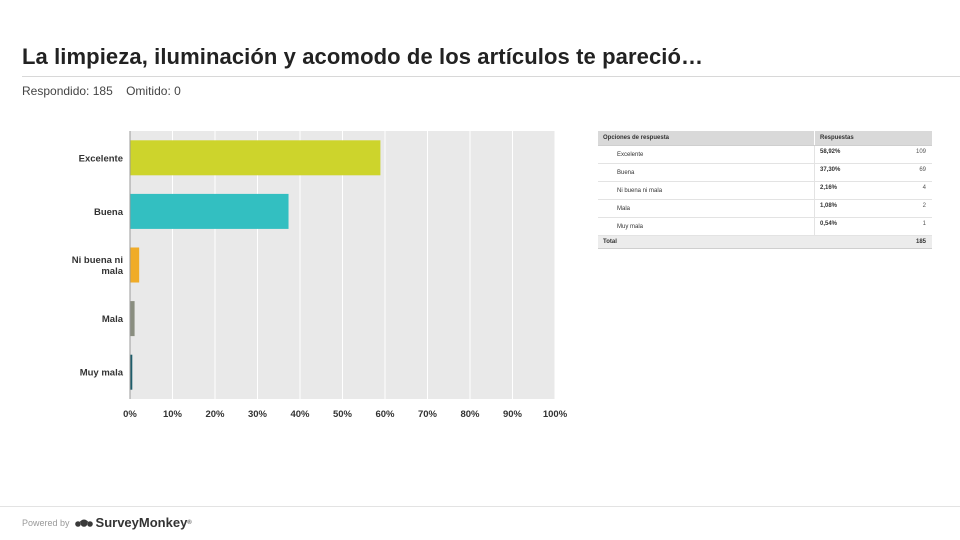  What do you see at coordinates (706, 172) in the screenshot?
I see `row-option: Buena` at bounding box center [706, 172].